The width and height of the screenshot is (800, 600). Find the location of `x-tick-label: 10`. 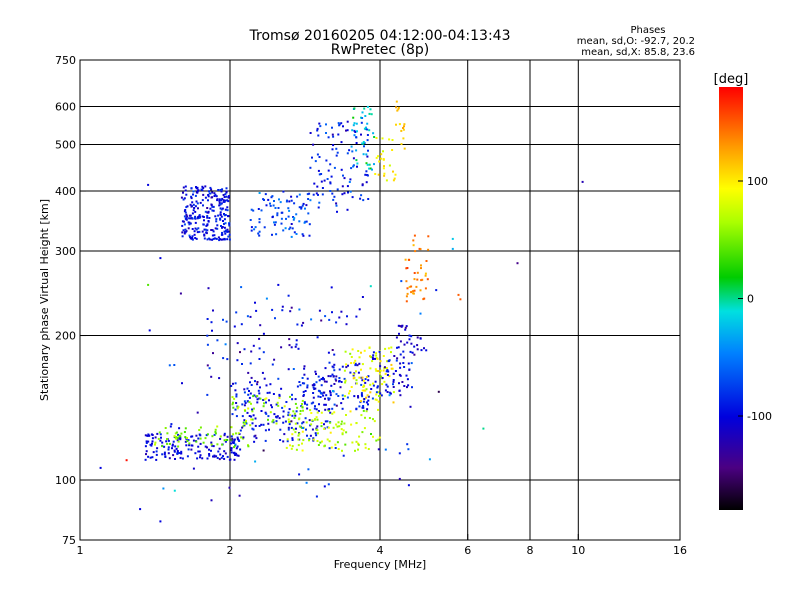

x-tick-label: 10 is located at coordinates (578, 550).